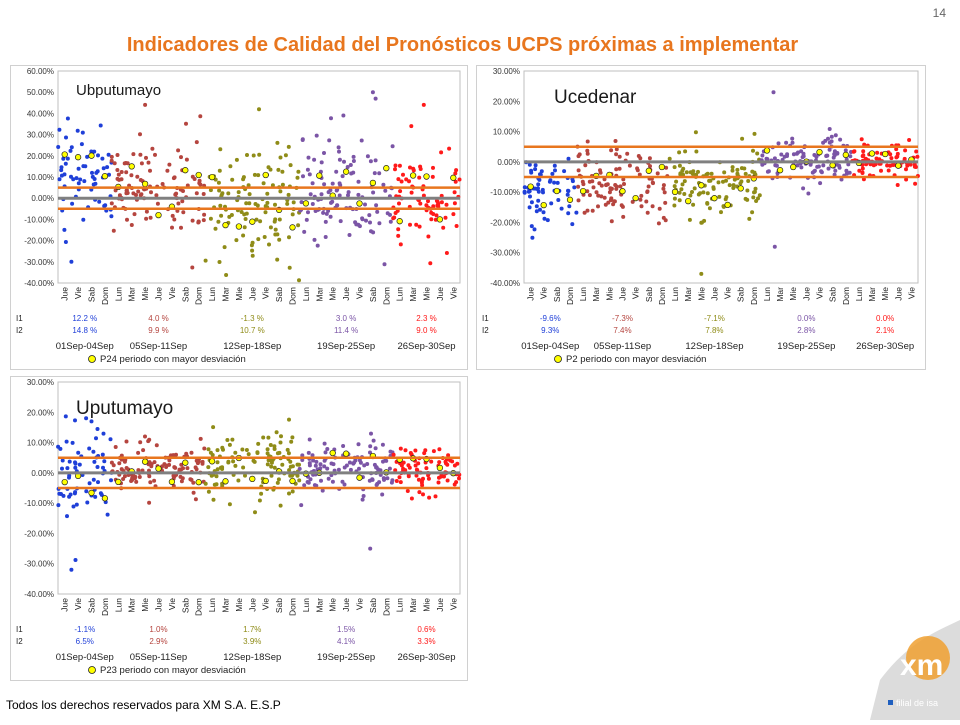  What do you see at coordinates (92, 294) in the screenshot?
I see `x-tick-label: Sab` at bounding box center [92, 294].